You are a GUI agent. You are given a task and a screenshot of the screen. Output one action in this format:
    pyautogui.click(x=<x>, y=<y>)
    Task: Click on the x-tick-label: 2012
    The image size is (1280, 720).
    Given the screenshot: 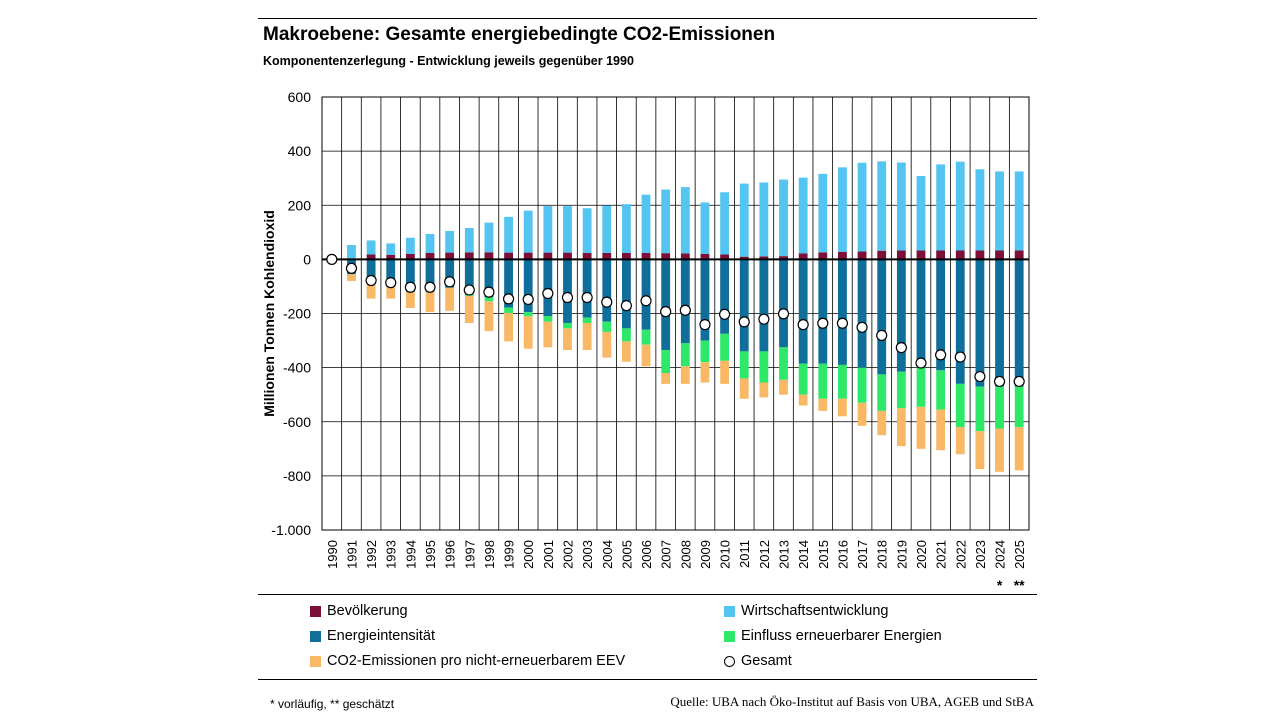 What is the action you would take?
    pyautogui.click(x=764, y=554)
    